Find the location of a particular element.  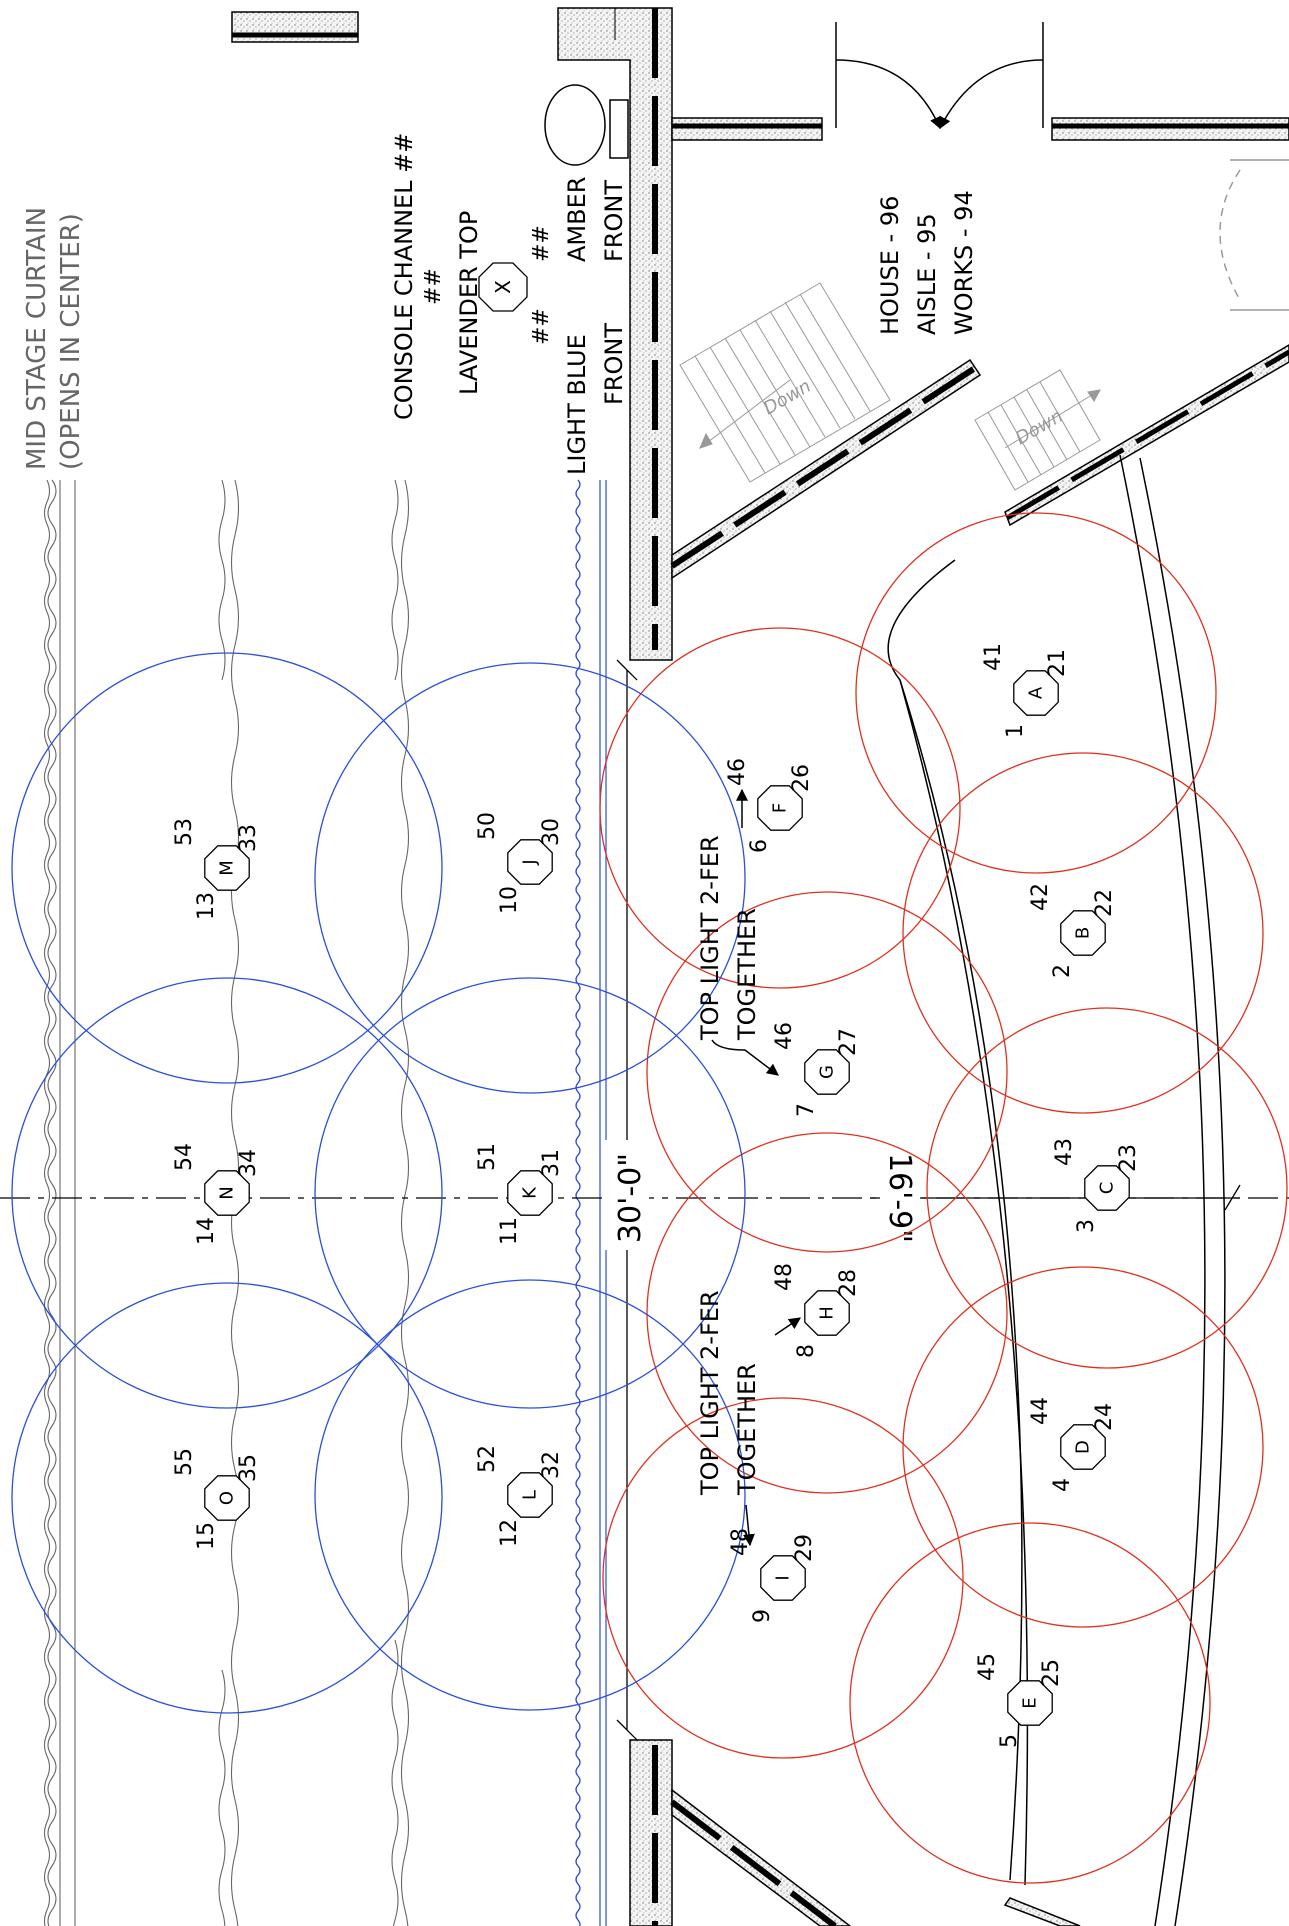

area-letter: G is located at coordinates (827, 1072).